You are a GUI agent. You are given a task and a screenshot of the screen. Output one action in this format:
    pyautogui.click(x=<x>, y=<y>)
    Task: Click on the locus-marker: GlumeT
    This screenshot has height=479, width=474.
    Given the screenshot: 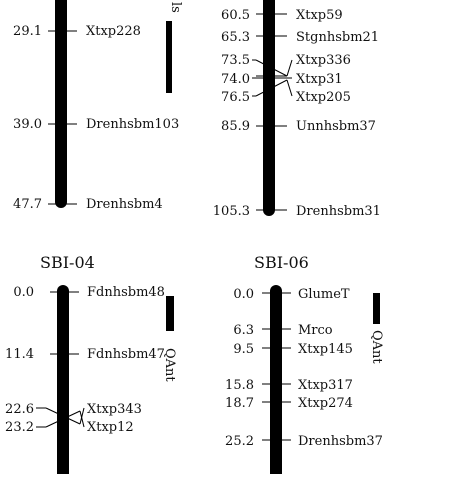 What is the action you would take?
    pyautogui.click(x=324, y=294)
    